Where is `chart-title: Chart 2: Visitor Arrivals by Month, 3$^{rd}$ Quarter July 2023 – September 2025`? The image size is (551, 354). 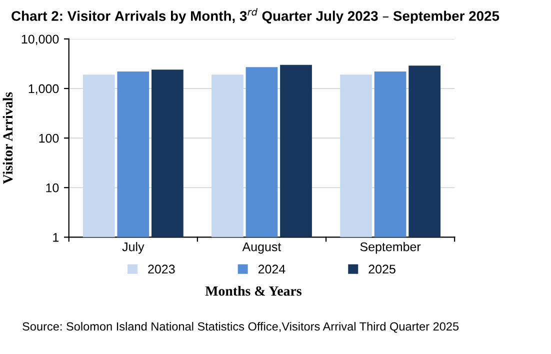
chart-title: Chart 2: Visitor Arrivals by Month, 3$^{rd}$ Quarter July 2023 – September 2025 is located at coordinates (256, 16).